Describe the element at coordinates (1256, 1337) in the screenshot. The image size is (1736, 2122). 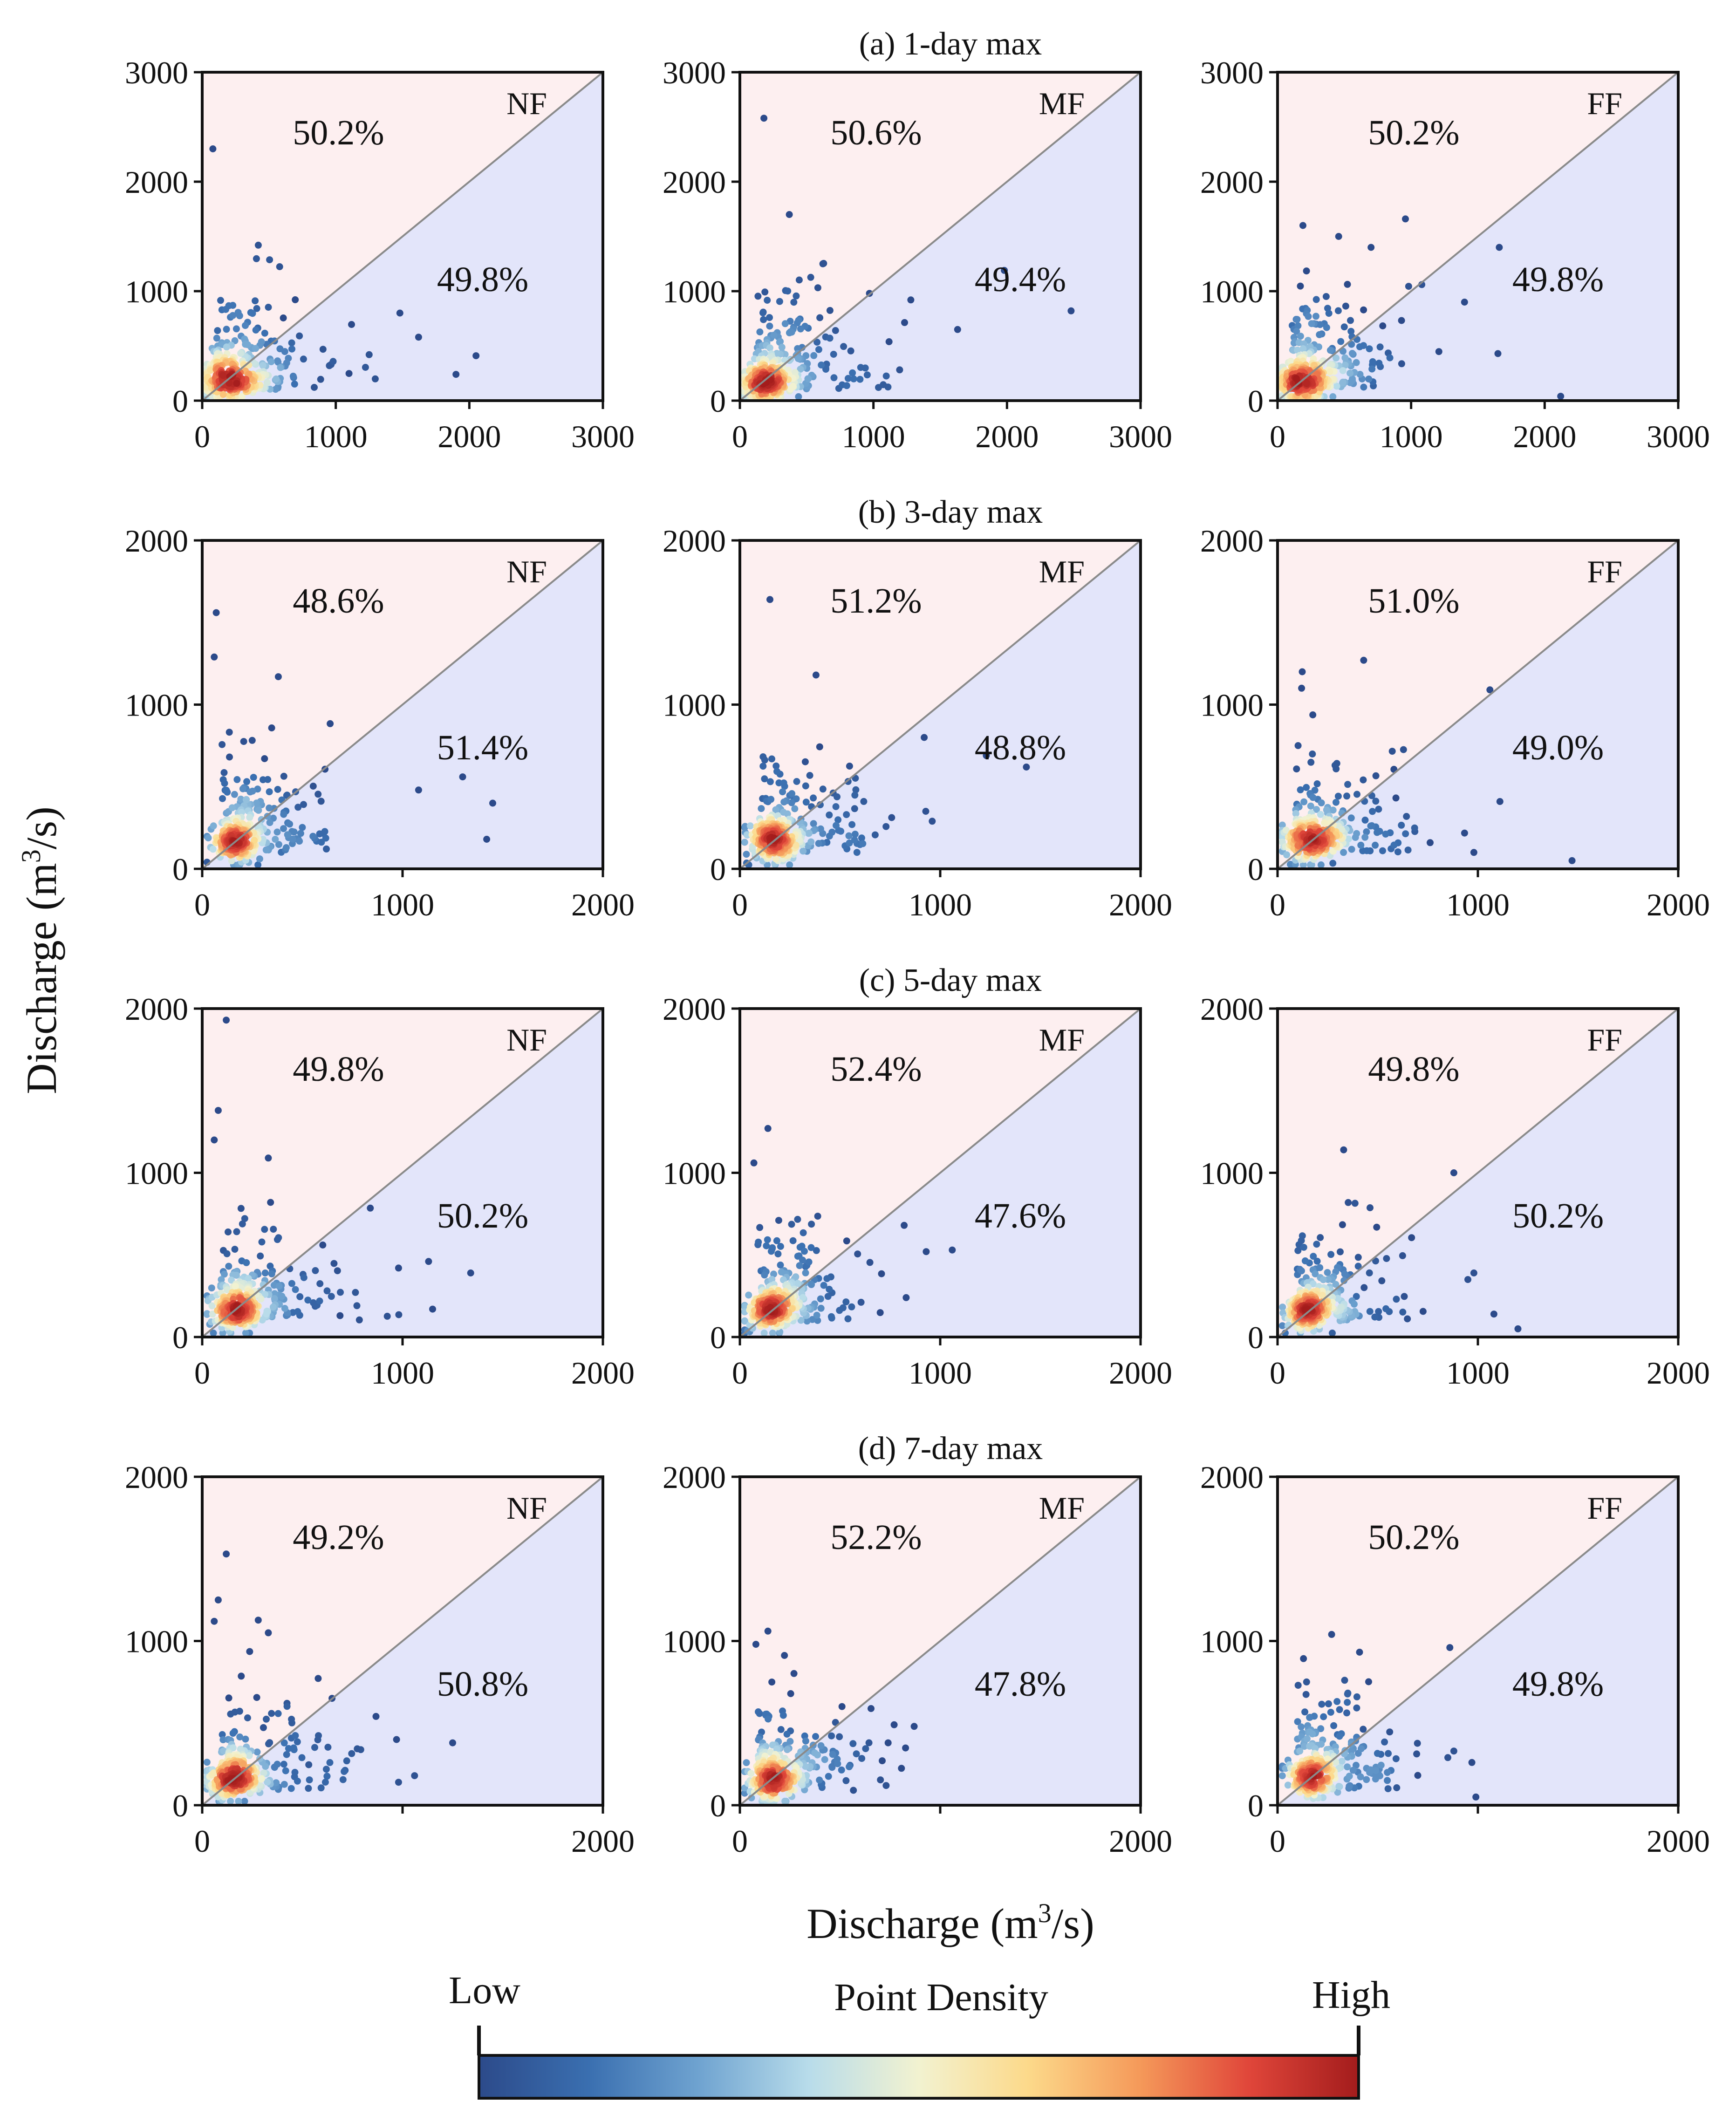
I see `y-tick-label: 0` at that location.